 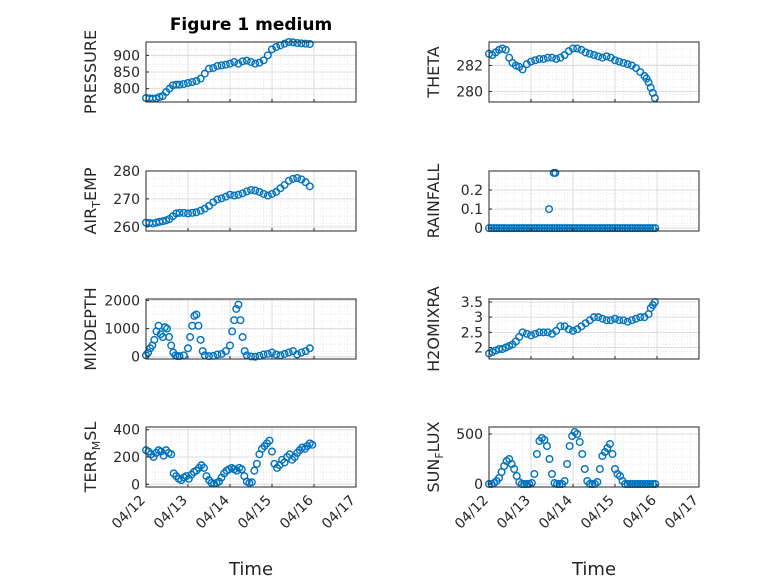 What do you see at coordinates (469, 435) in the screenshot?
I see `y-tick-label: 500` at bounding box center [469, 435].